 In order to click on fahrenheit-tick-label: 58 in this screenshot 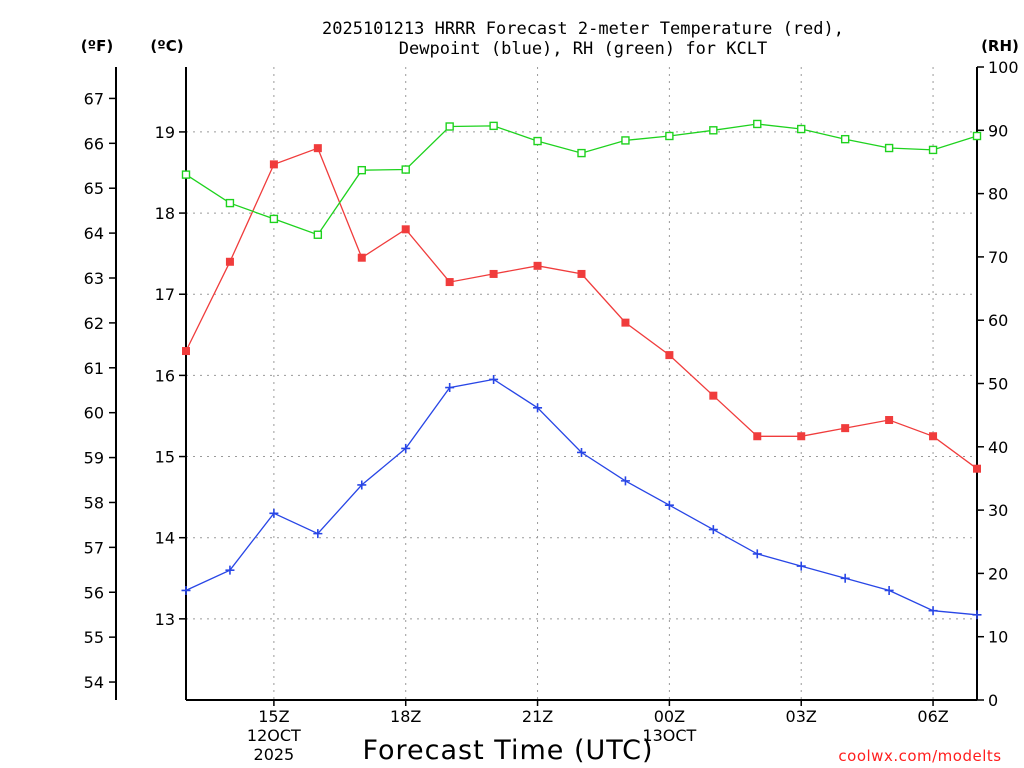, I will do `click(94, 502)`.